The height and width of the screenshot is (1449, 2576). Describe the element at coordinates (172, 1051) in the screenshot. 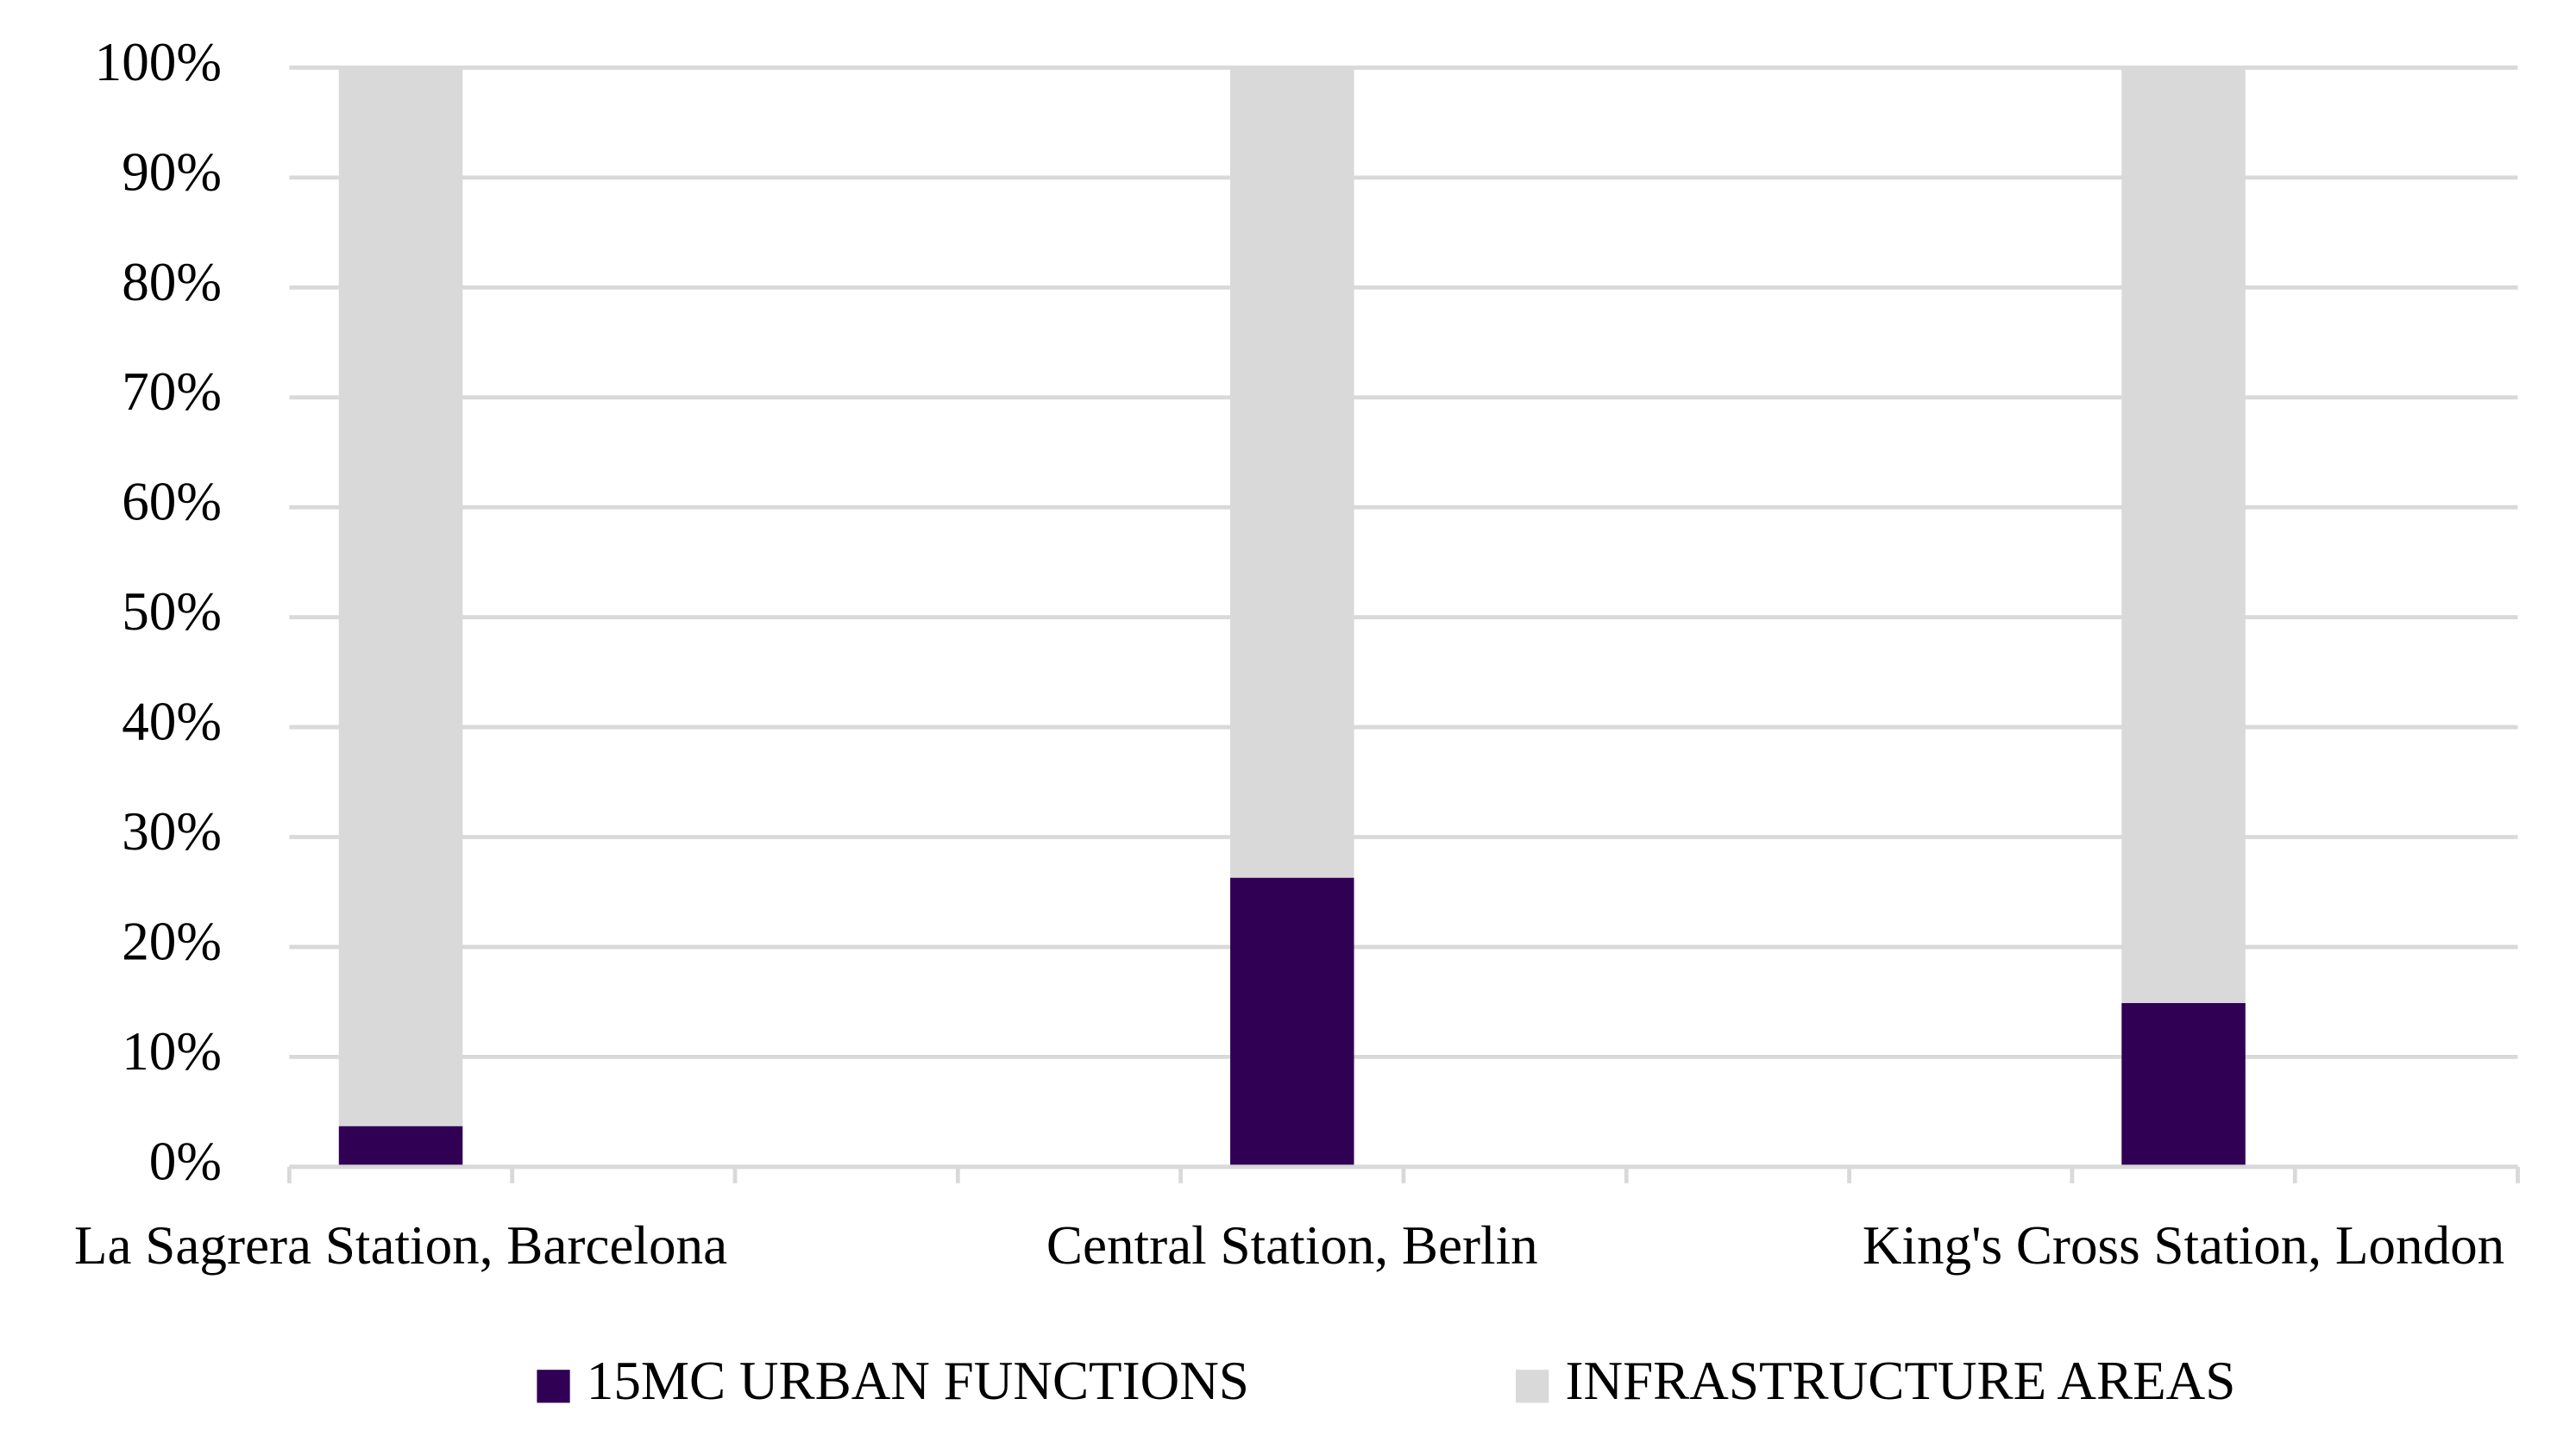

I see `y-tick-label: 10%` at that location.